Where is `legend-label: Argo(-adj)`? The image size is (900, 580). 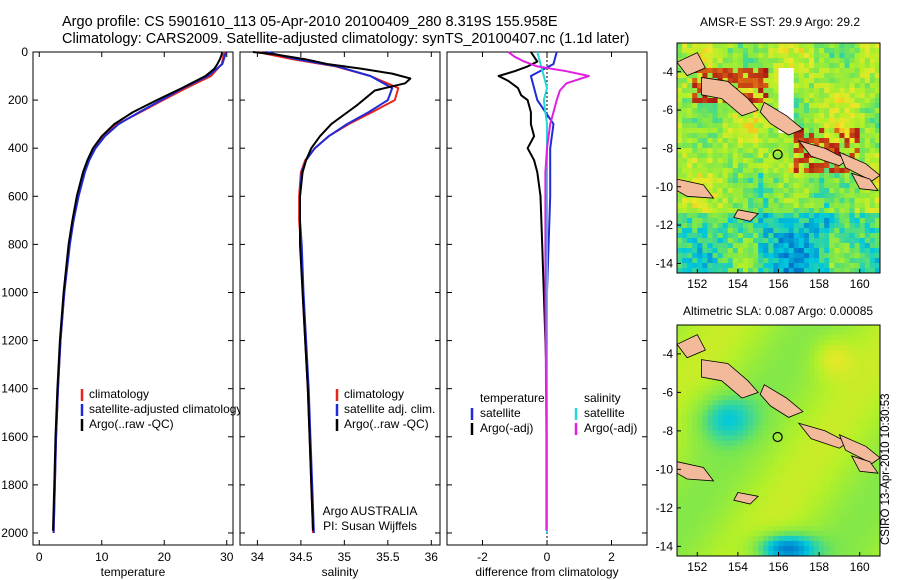 legend-label: Argo(-adj) is located at coordinates (610, 428).